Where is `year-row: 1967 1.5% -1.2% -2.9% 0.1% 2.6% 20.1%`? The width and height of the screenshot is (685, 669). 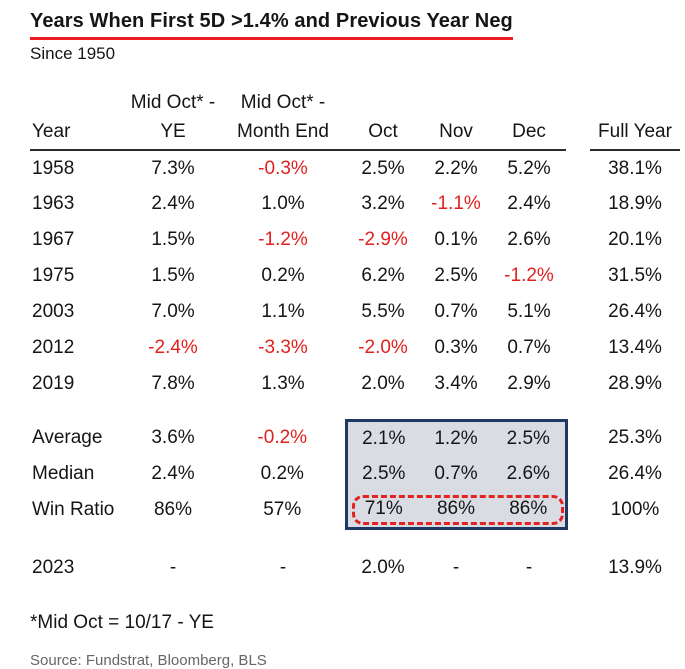
year-row: 1967 1.5% -1.2% -2.9% 0.1% 2.6% 20.1% is located at coordinates (355, 240).